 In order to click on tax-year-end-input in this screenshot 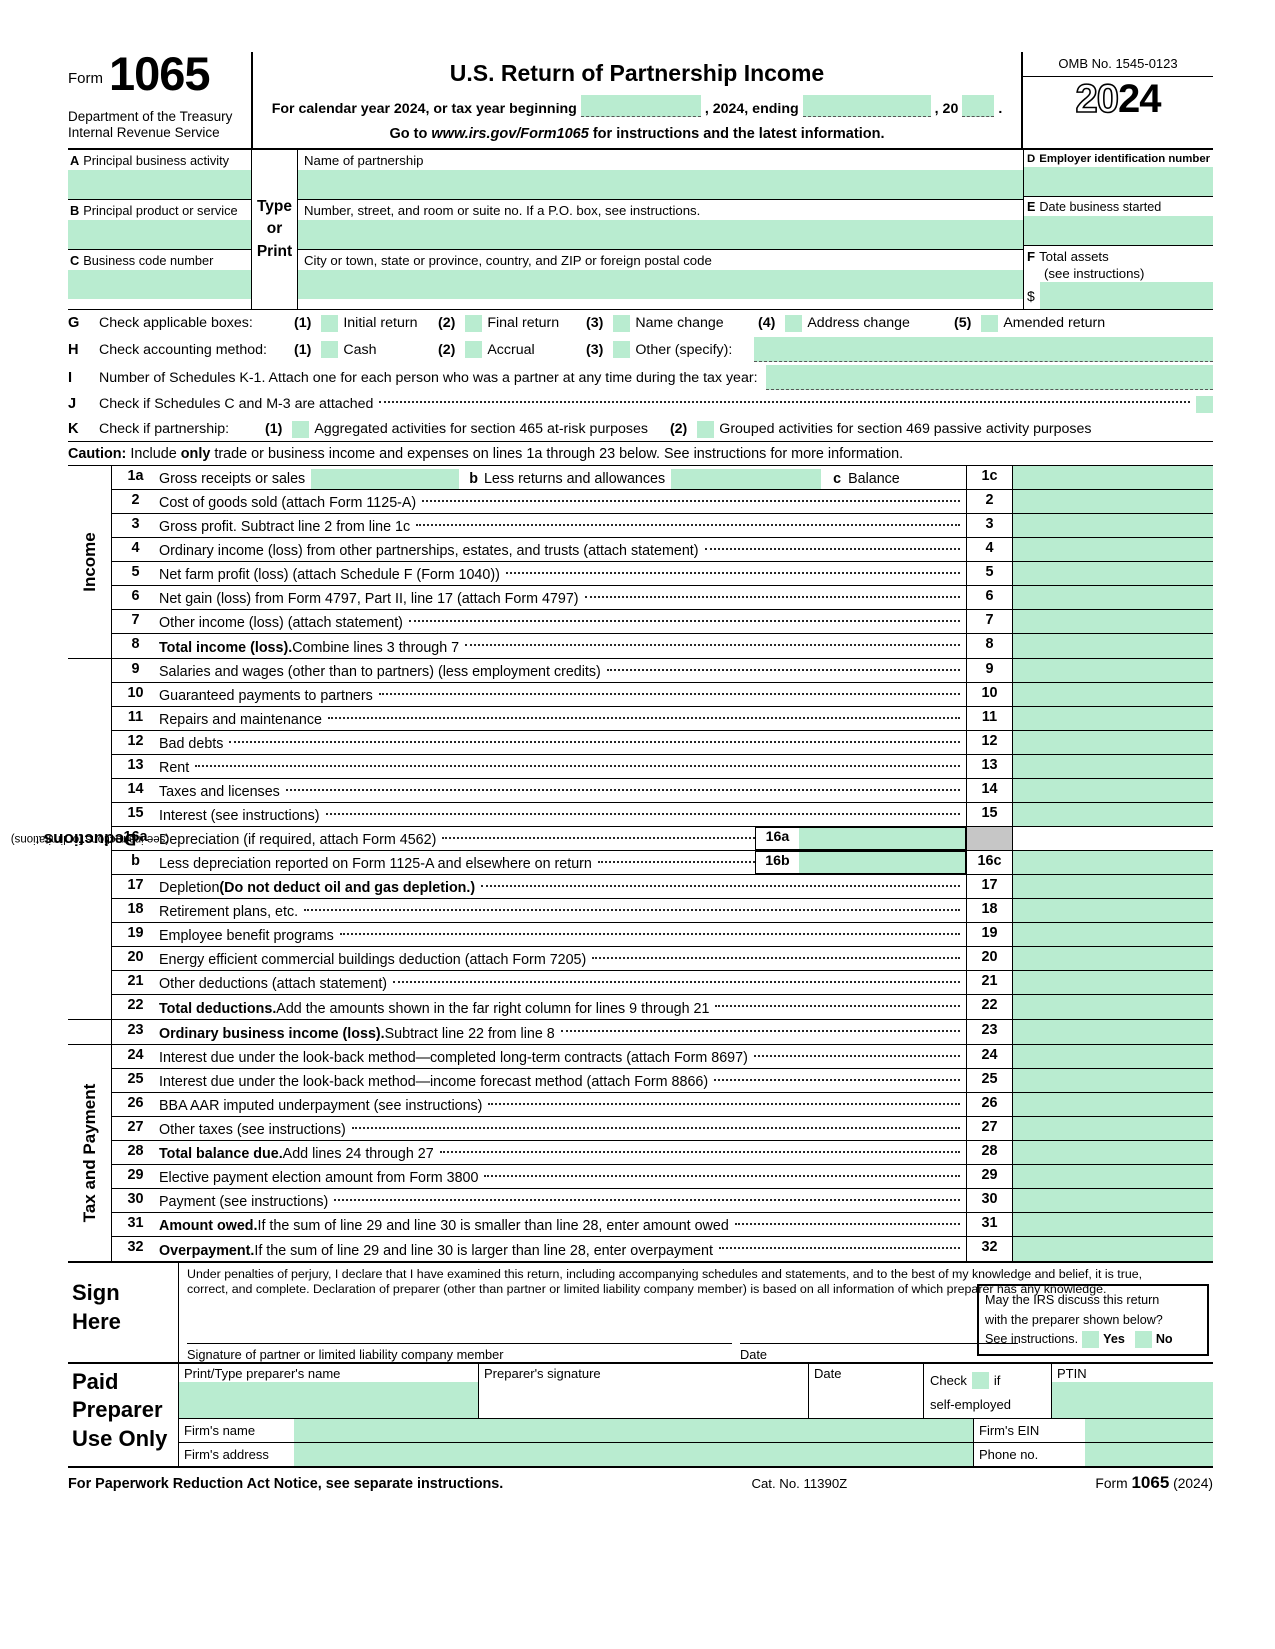, I will do `click(866, 106)`.